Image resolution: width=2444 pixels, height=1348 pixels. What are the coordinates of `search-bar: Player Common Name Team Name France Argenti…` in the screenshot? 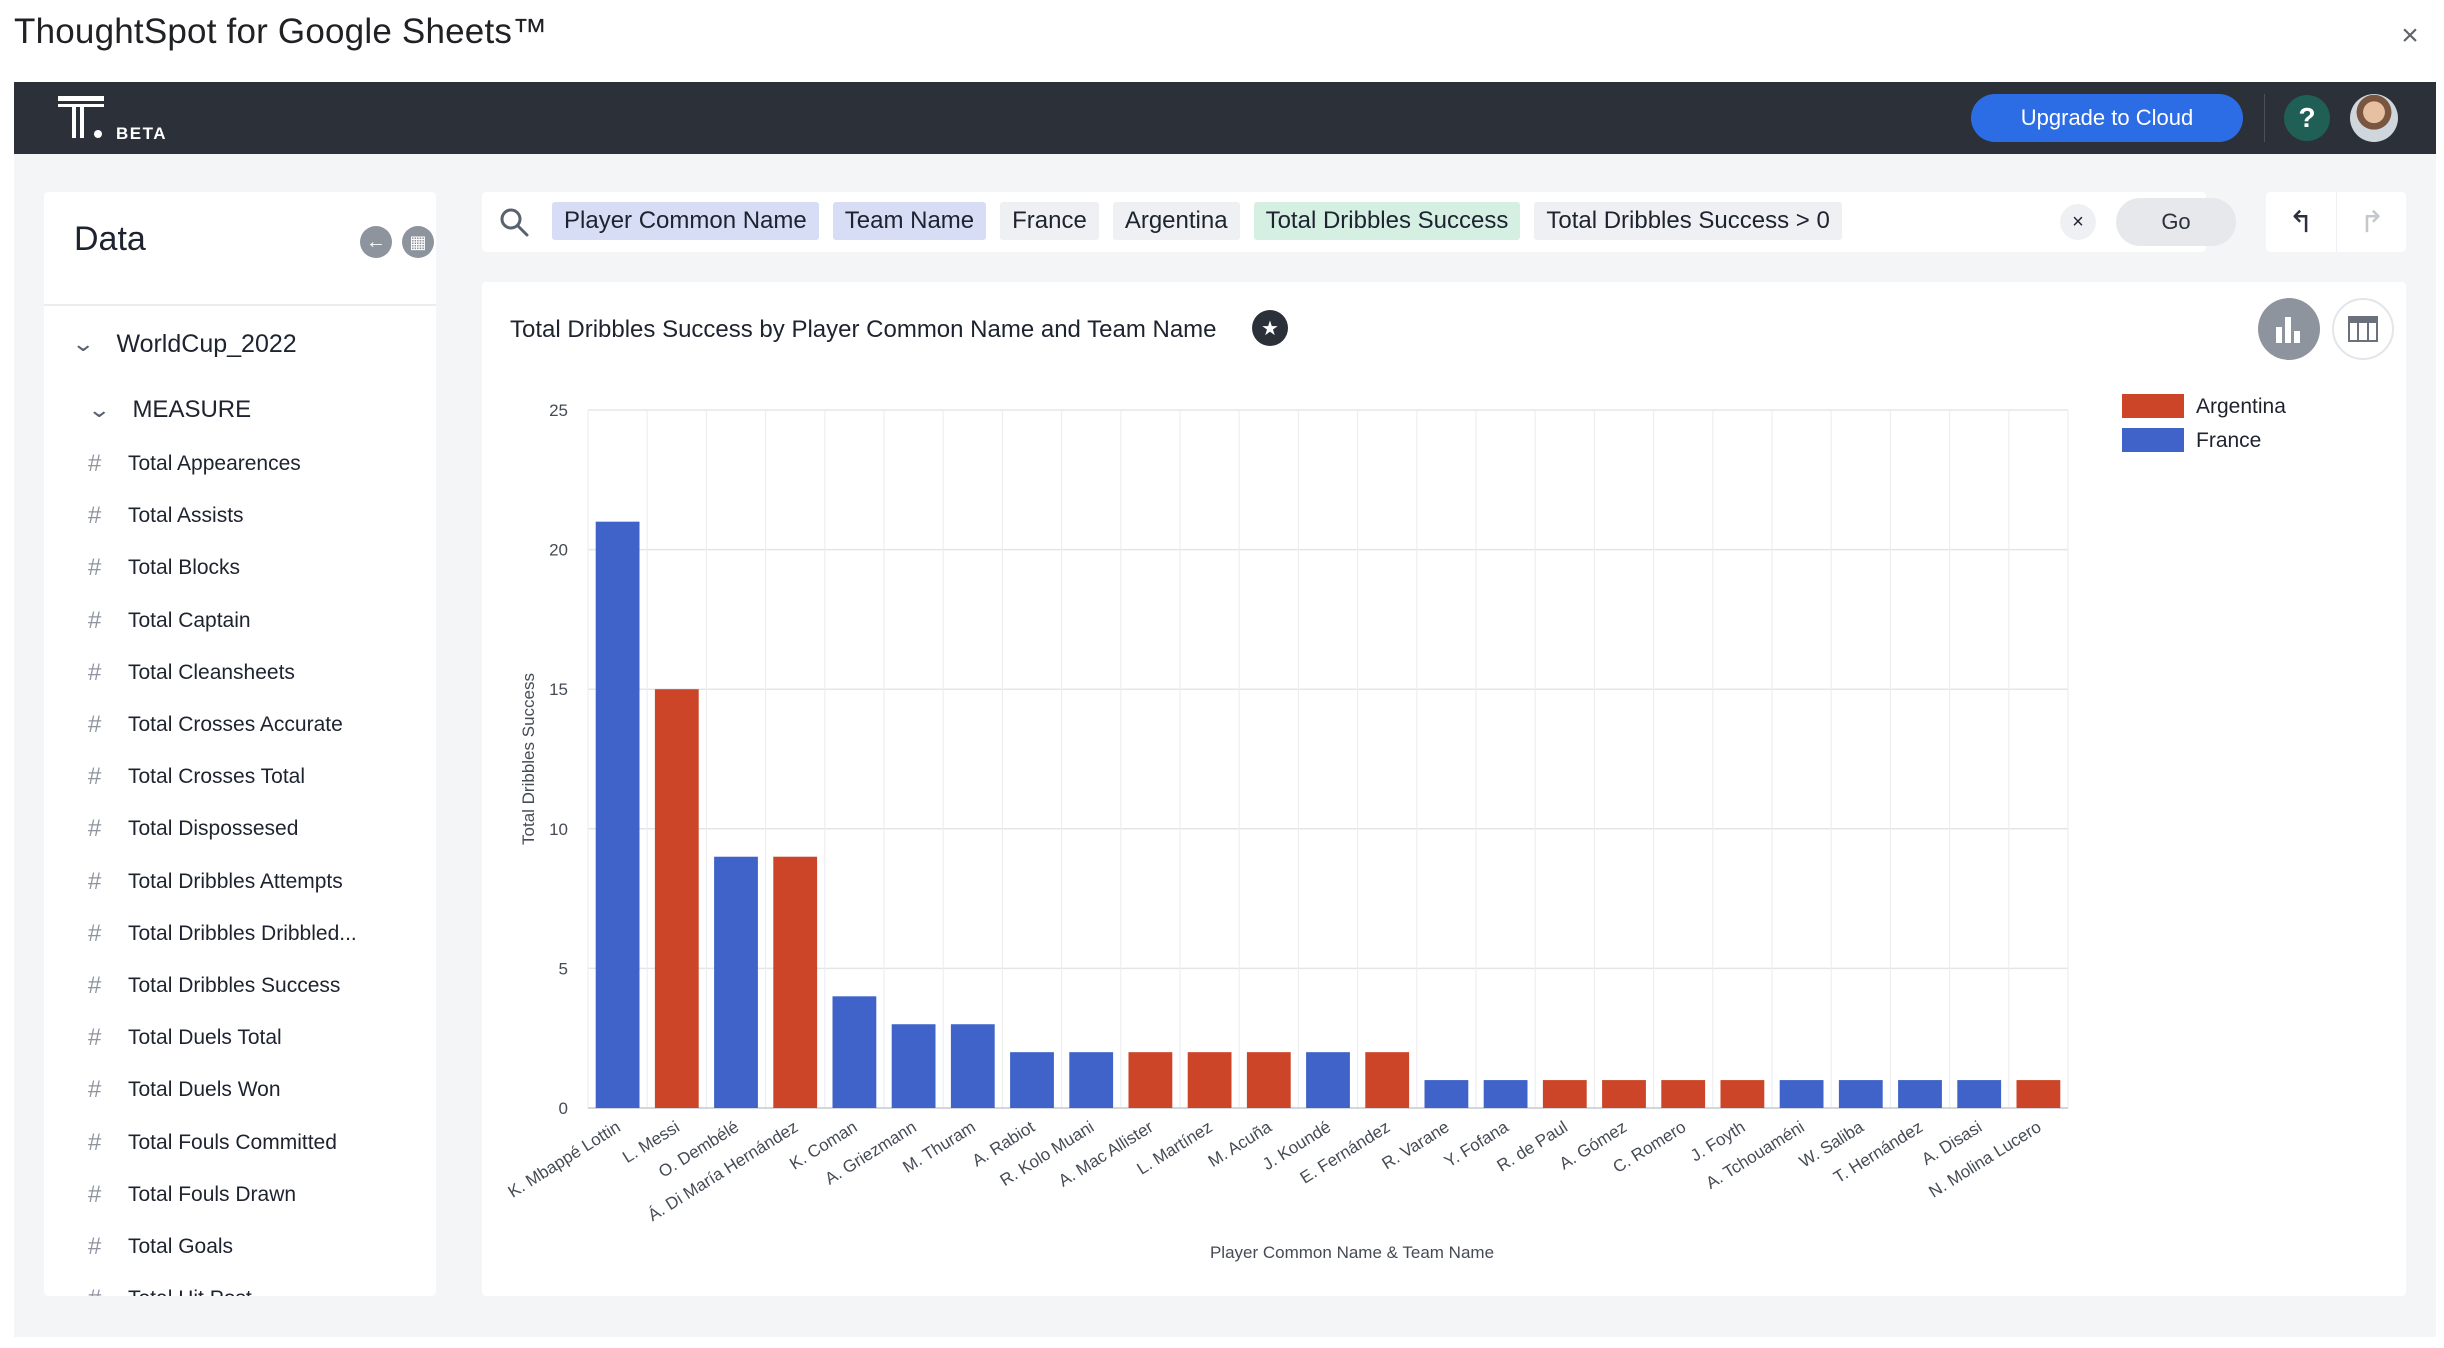 It's located at (1359, 222).